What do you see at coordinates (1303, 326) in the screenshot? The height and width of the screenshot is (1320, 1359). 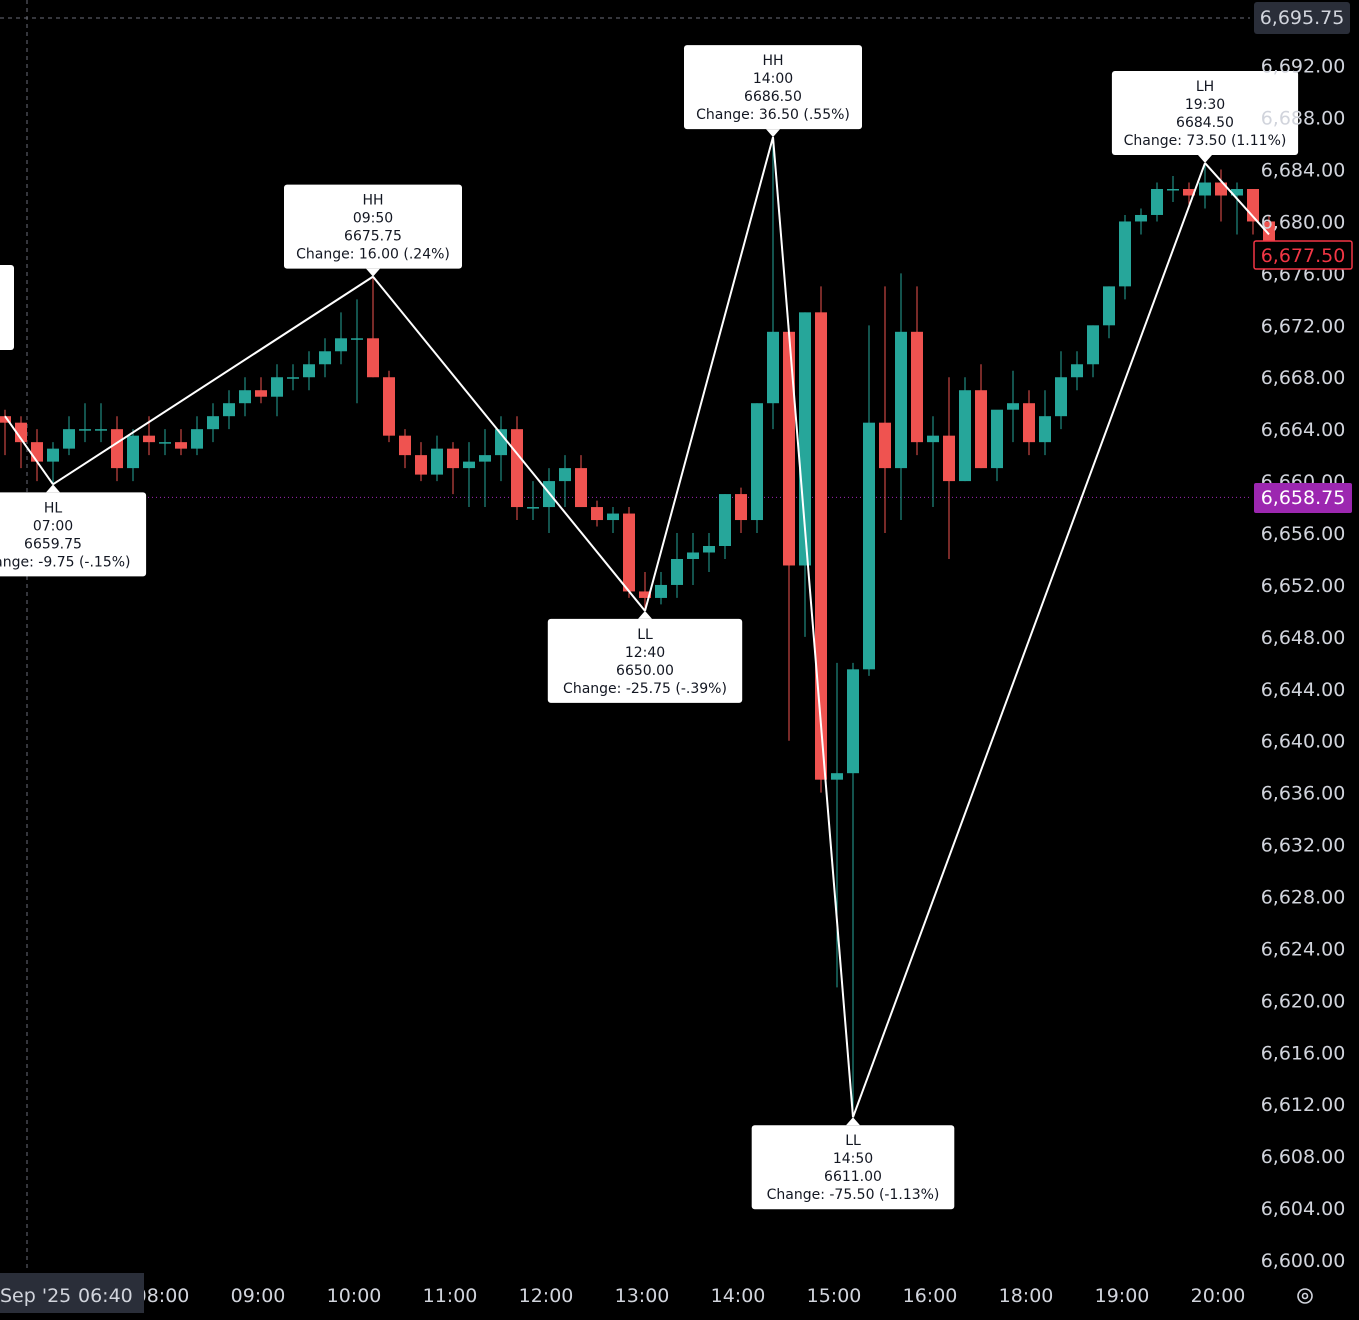 I see `price-tick-label: 6,672.00` at bounding box center [1303, 326].